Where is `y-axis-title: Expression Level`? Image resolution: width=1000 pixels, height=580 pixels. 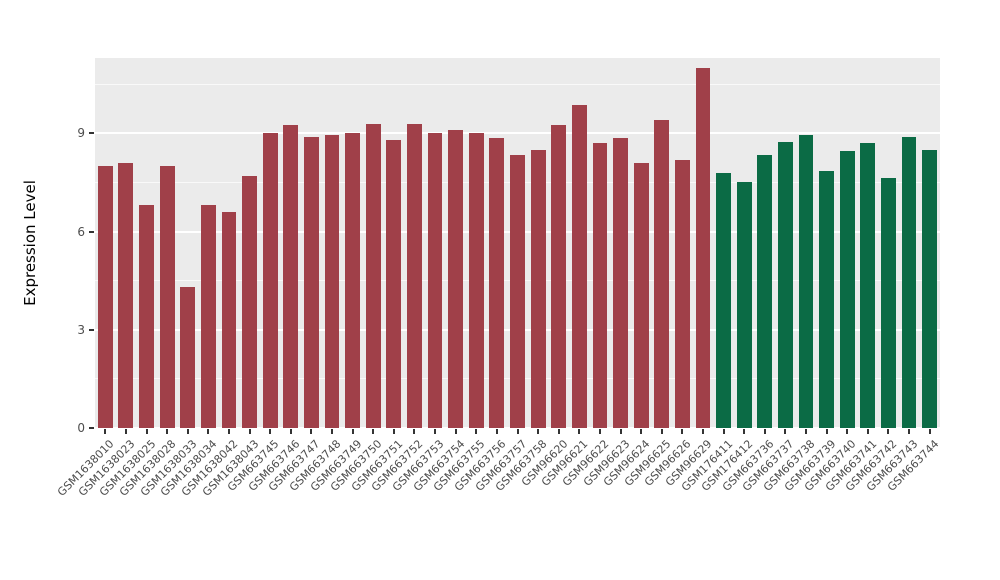 y-axis-title: Expression Level is located at coordinates (30, 243).